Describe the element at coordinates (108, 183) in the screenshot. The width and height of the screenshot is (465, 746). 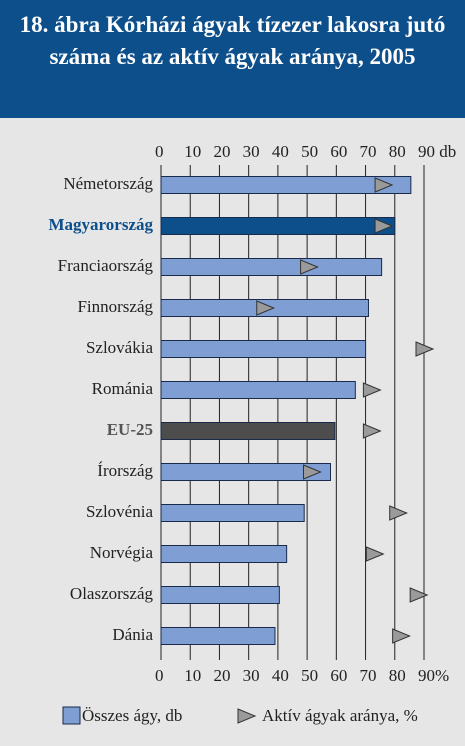
I see `category-label: Németország` at that location.